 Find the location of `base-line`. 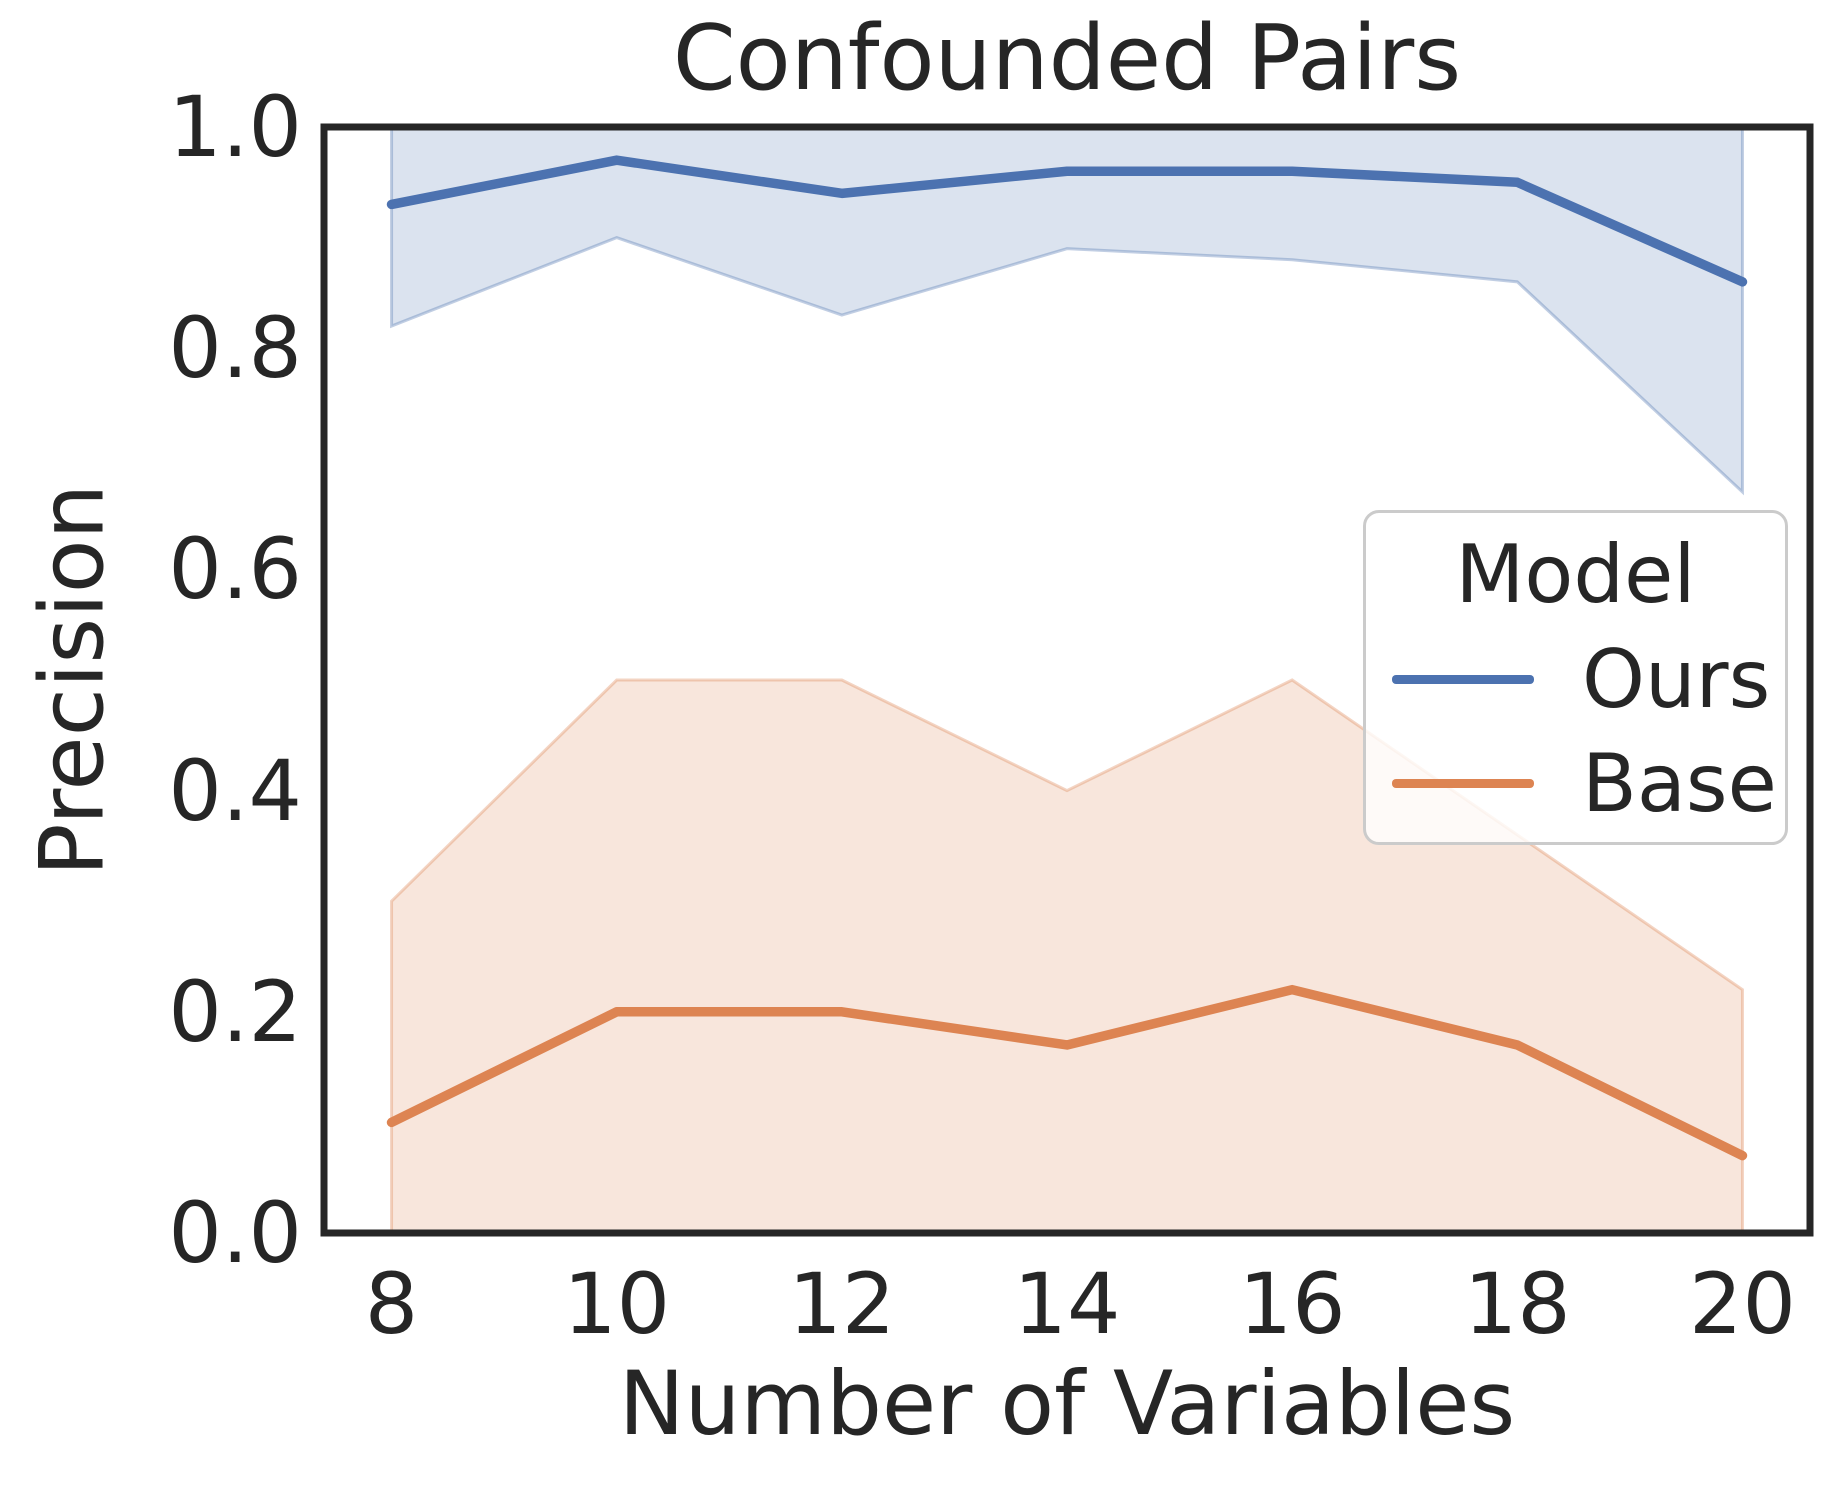

base-line is located at coordinates (1067, 1072).